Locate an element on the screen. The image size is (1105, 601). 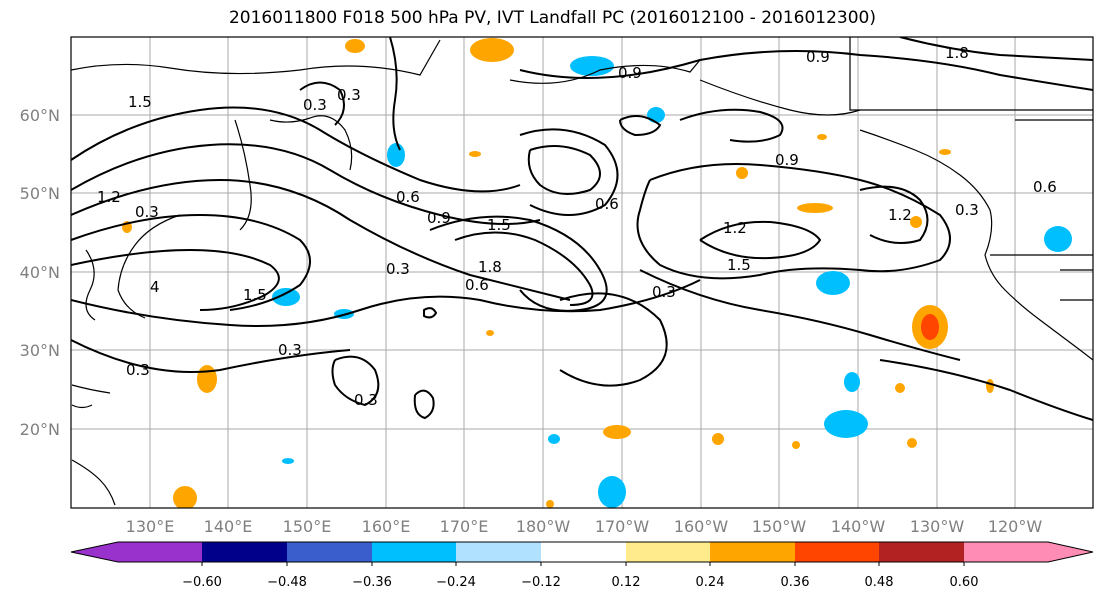
lon-label: 170°W is located at coordinates (622, 526).